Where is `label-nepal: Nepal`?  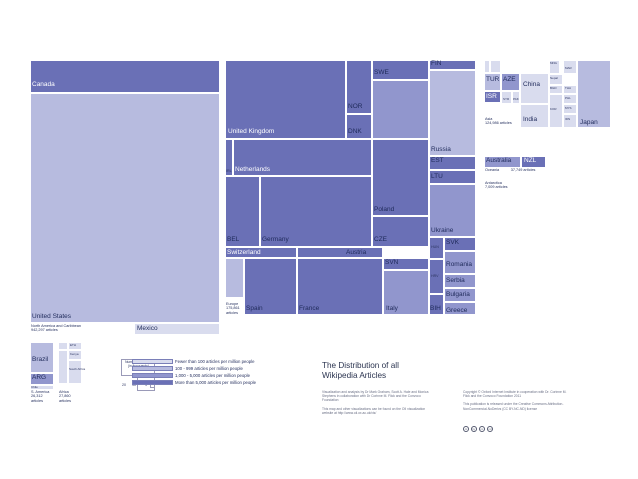 label-nepal: Nepal is located at coordinates (554, 78).